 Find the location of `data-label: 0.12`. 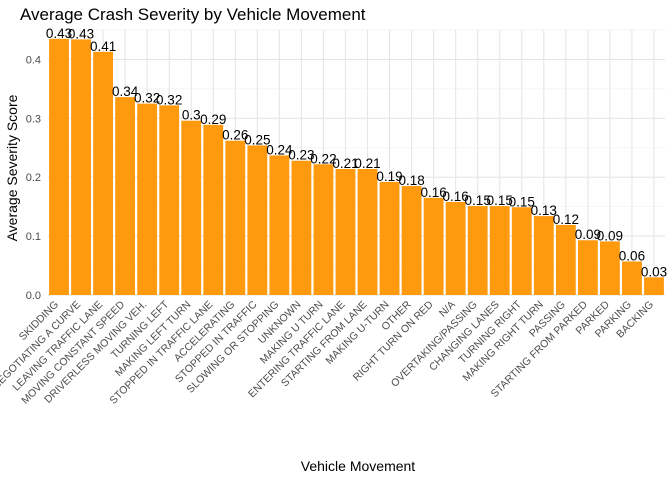

data-label: 0.12 is located at coordinates (566, 219).